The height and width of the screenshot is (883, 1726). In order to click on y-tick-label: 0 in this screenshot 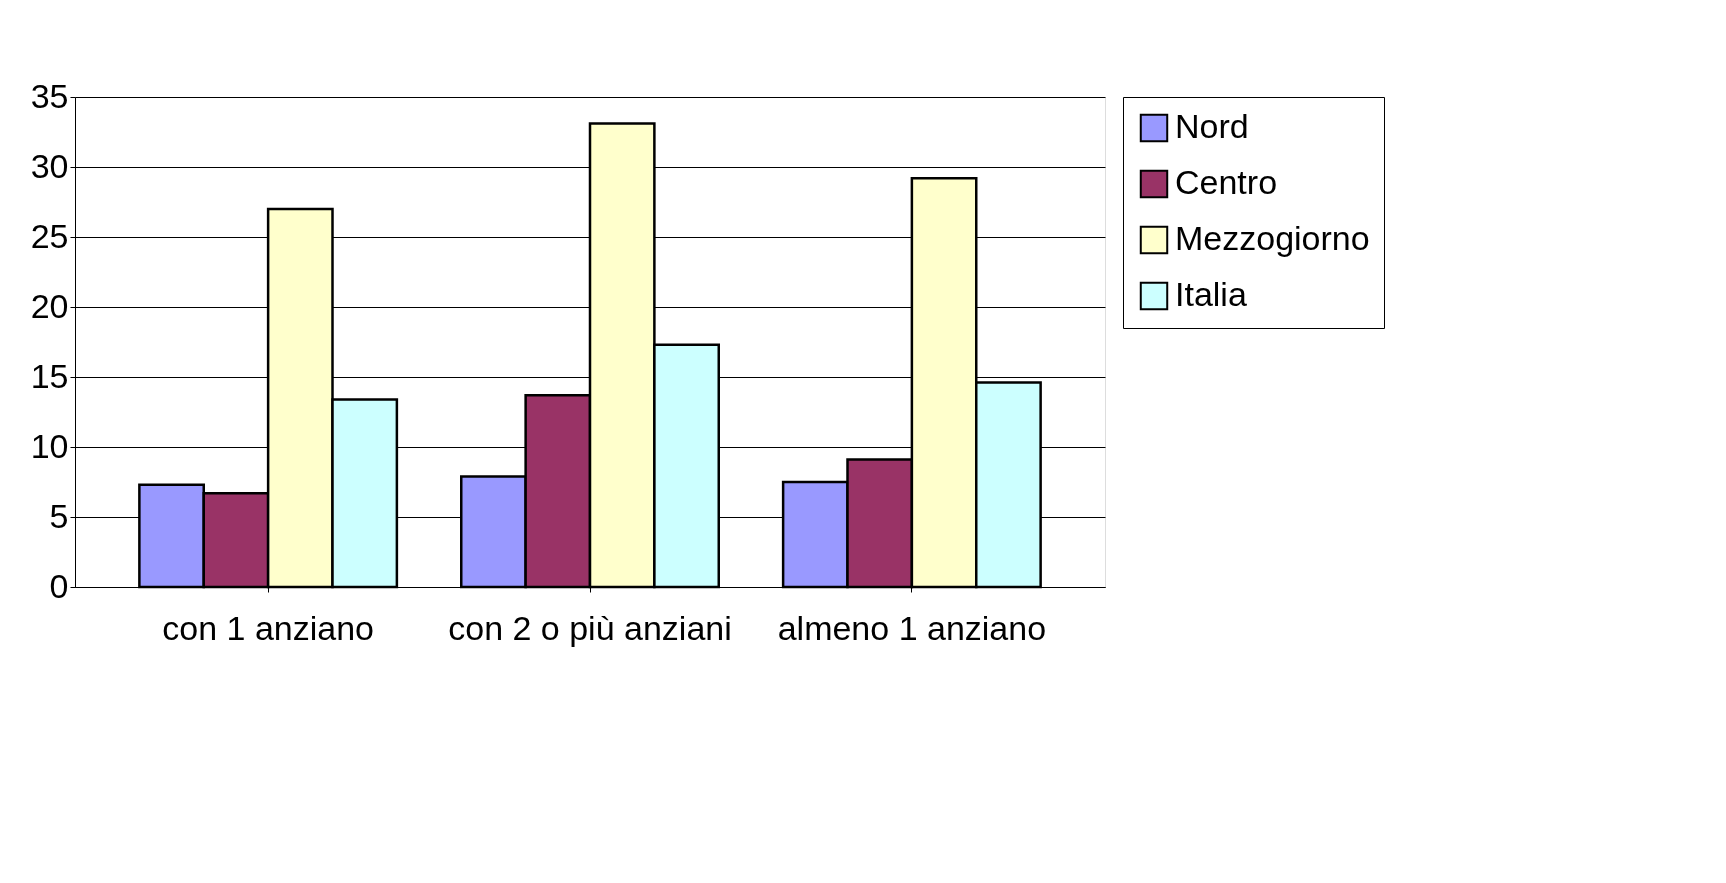, I will do `click(59, 585)`.